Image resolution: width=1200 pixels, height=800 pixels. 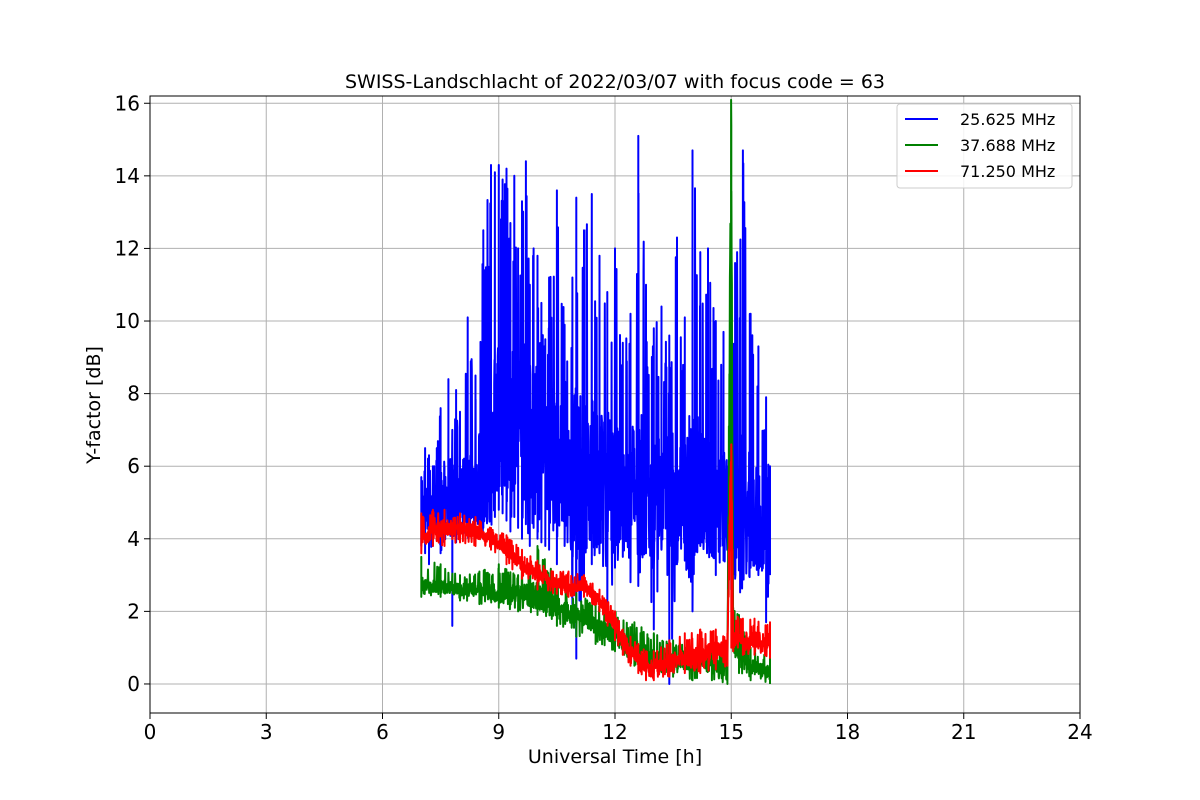 I want to click on y-axis-ticks: 0 2 4 6 8 10 12 14 16, so click(x=132, y=393).